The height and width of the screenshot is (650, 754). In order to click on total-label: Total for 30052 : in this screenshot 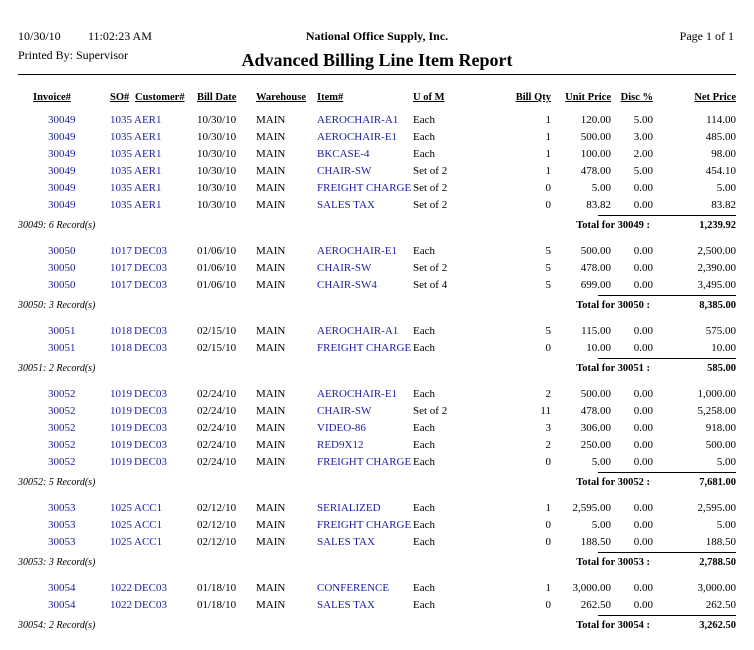, I will do `click(613, 482)`.